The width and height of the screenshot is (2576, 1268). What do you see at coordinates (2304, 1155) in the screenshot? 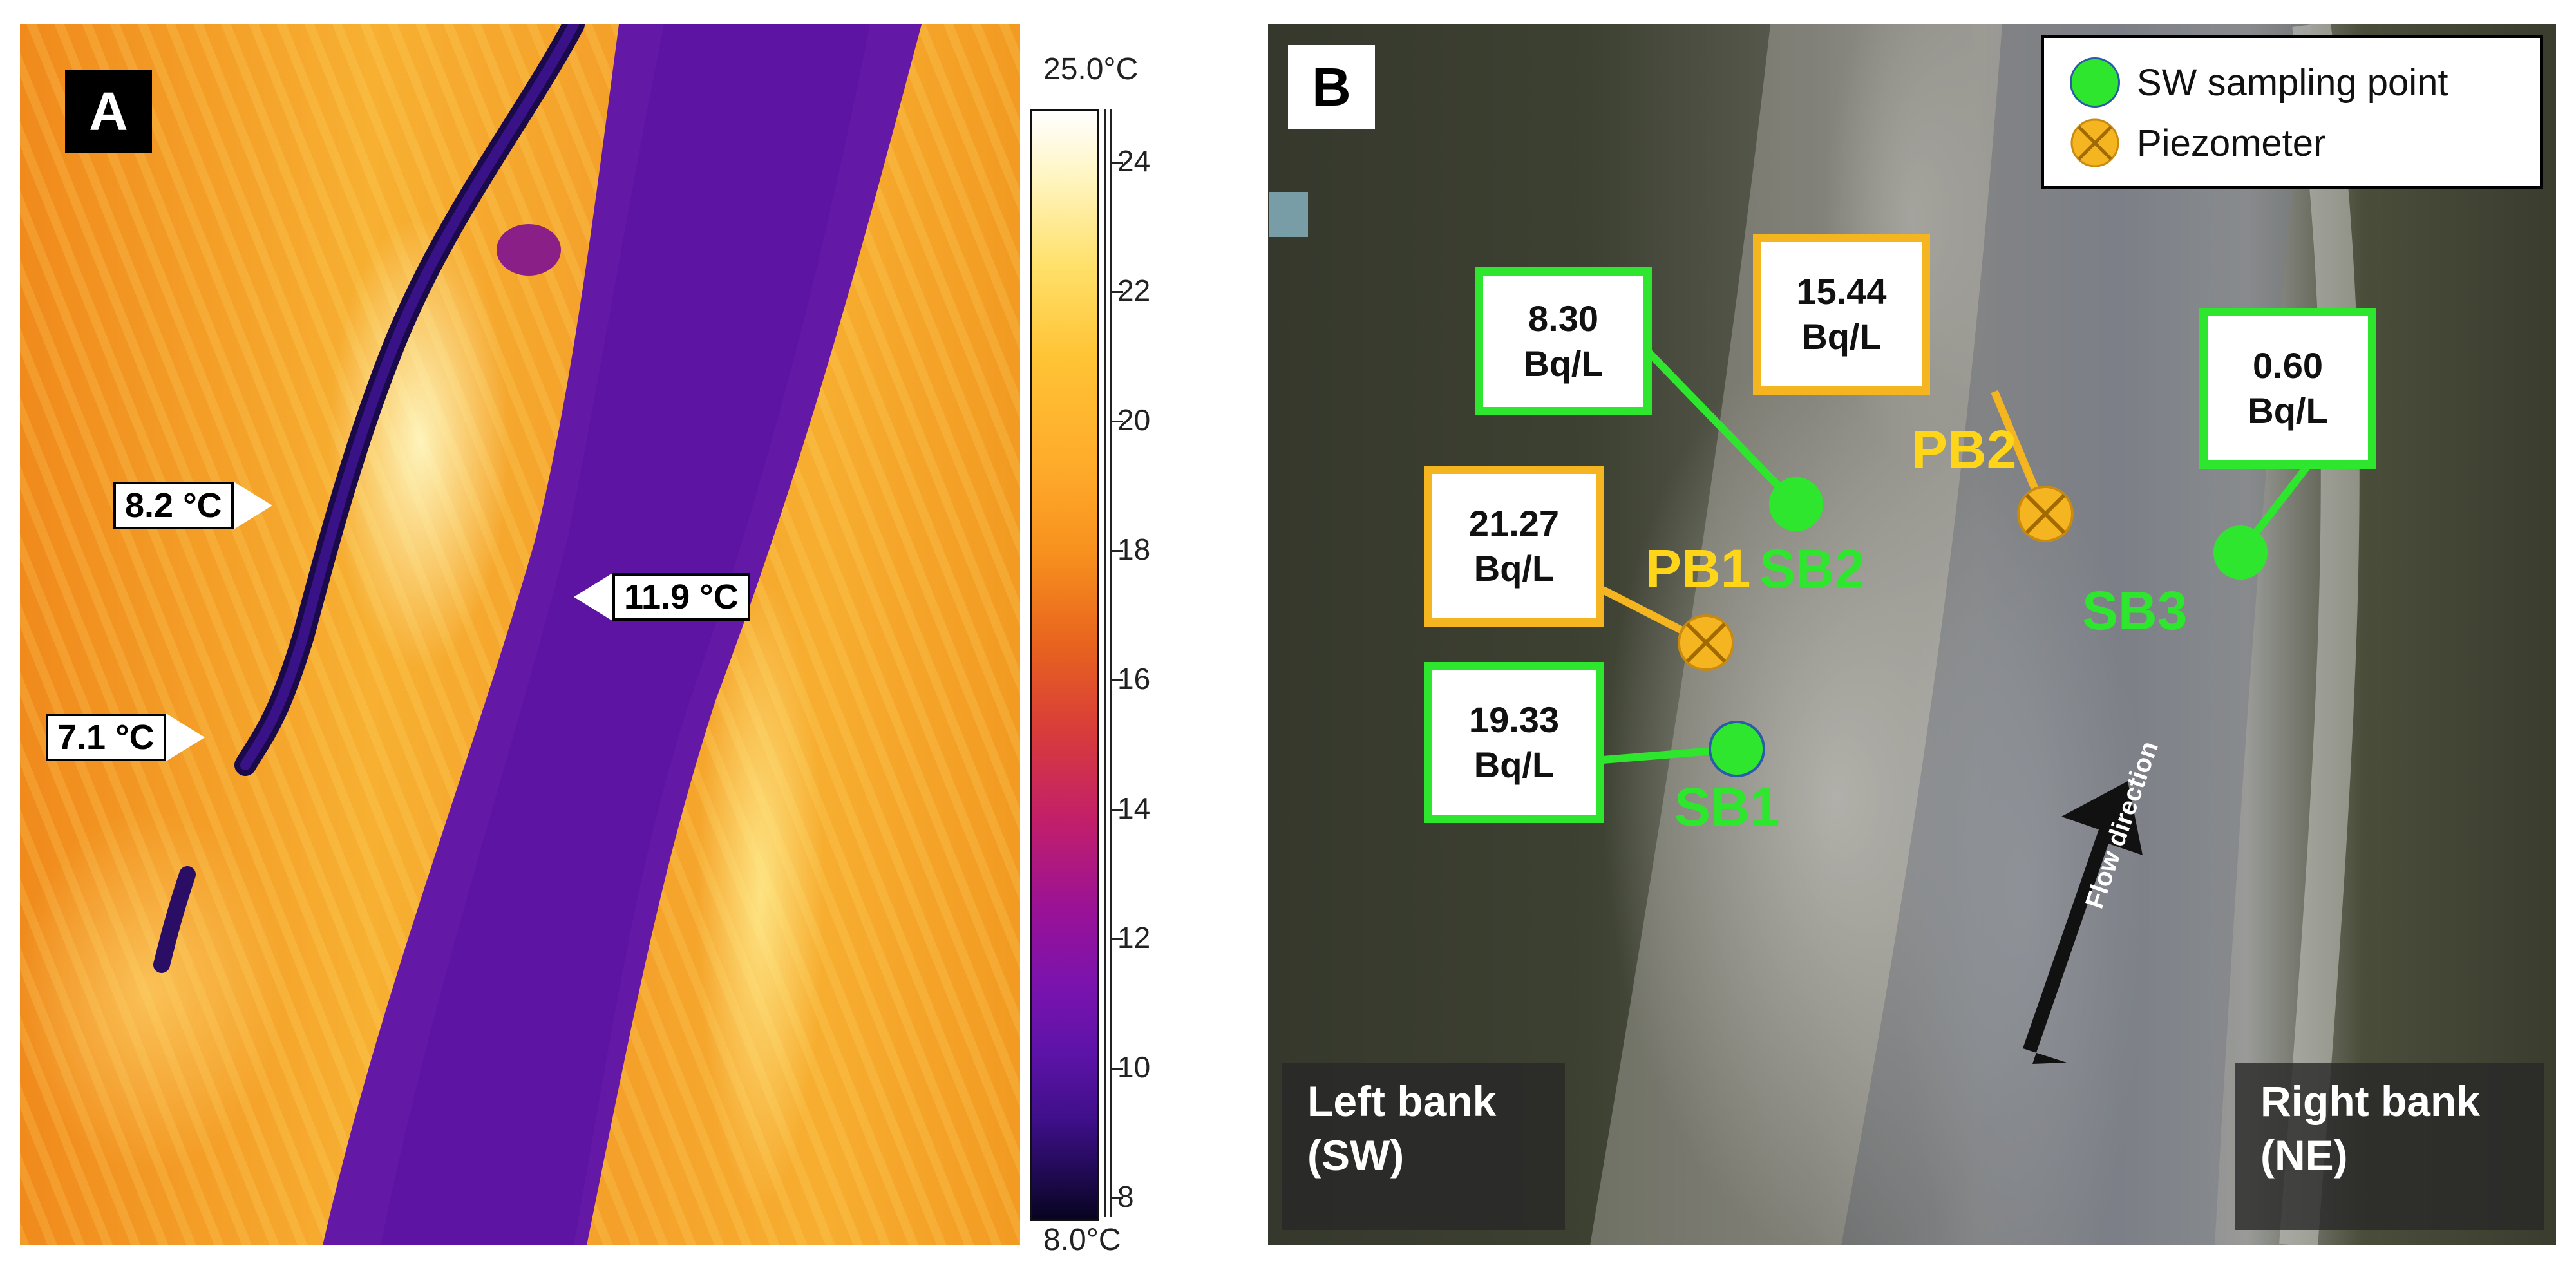
I see `bank-direction: (NE)` at bounding box center [2304, 1155].